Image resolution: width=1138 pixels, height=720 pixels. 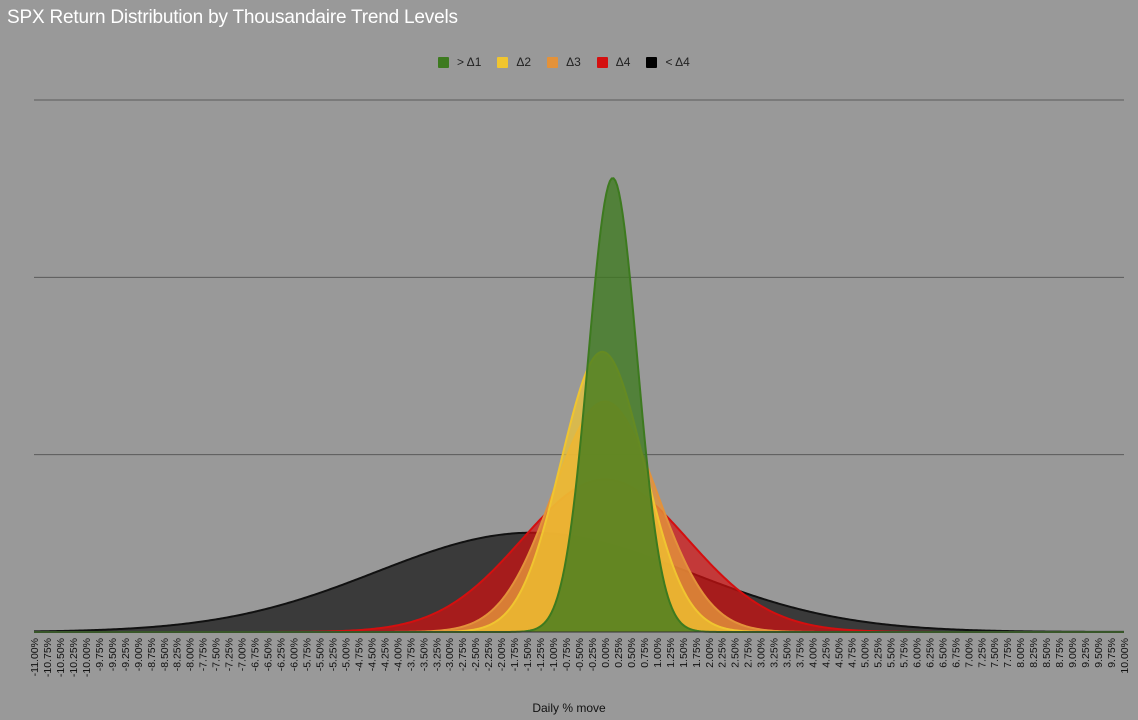 What do you see at coordinates (602, 62) in the screenshot?
I see `legend-swatch-d4` at bounding box center [602, 62].